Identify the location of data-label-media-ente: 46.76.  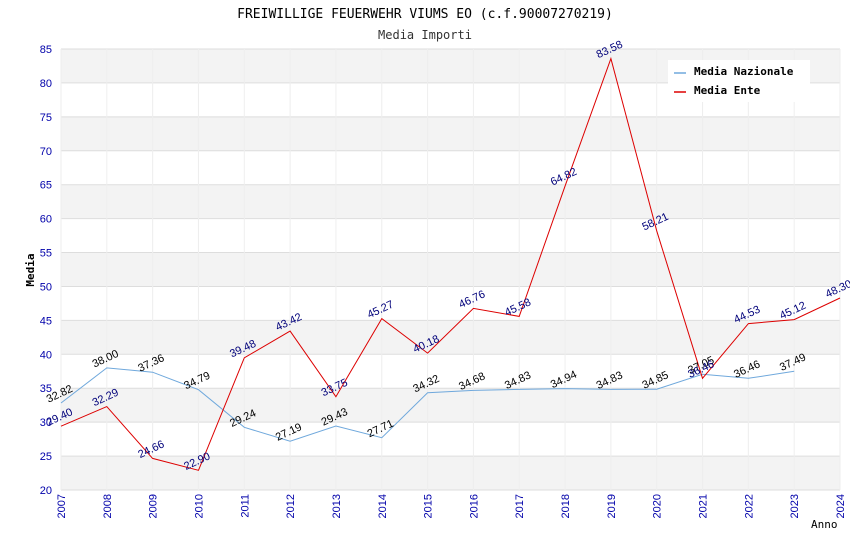
(472, 299).